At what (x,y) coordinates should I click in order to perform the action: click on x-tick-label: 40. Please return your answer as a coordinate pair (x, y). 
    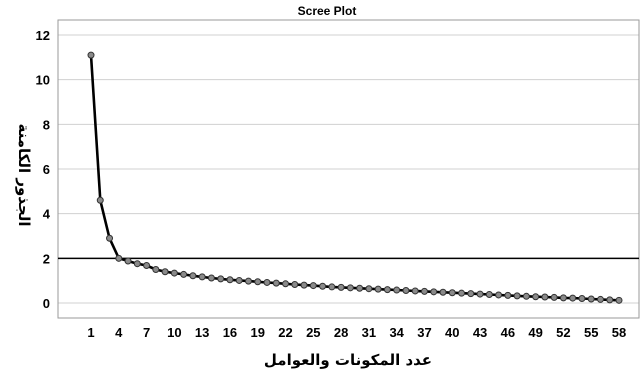
    Looking at the image, I should click on (452, 332).